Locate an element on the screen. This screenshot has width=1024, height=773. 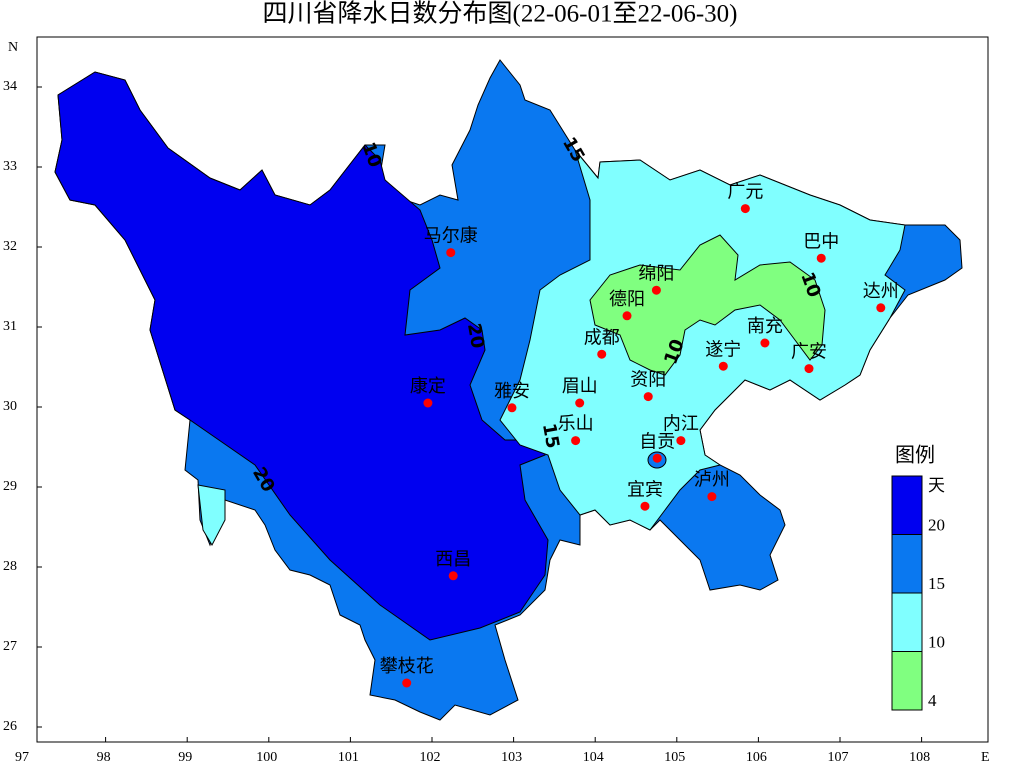
city-label: 康定 is located at coordinates (428, 386).